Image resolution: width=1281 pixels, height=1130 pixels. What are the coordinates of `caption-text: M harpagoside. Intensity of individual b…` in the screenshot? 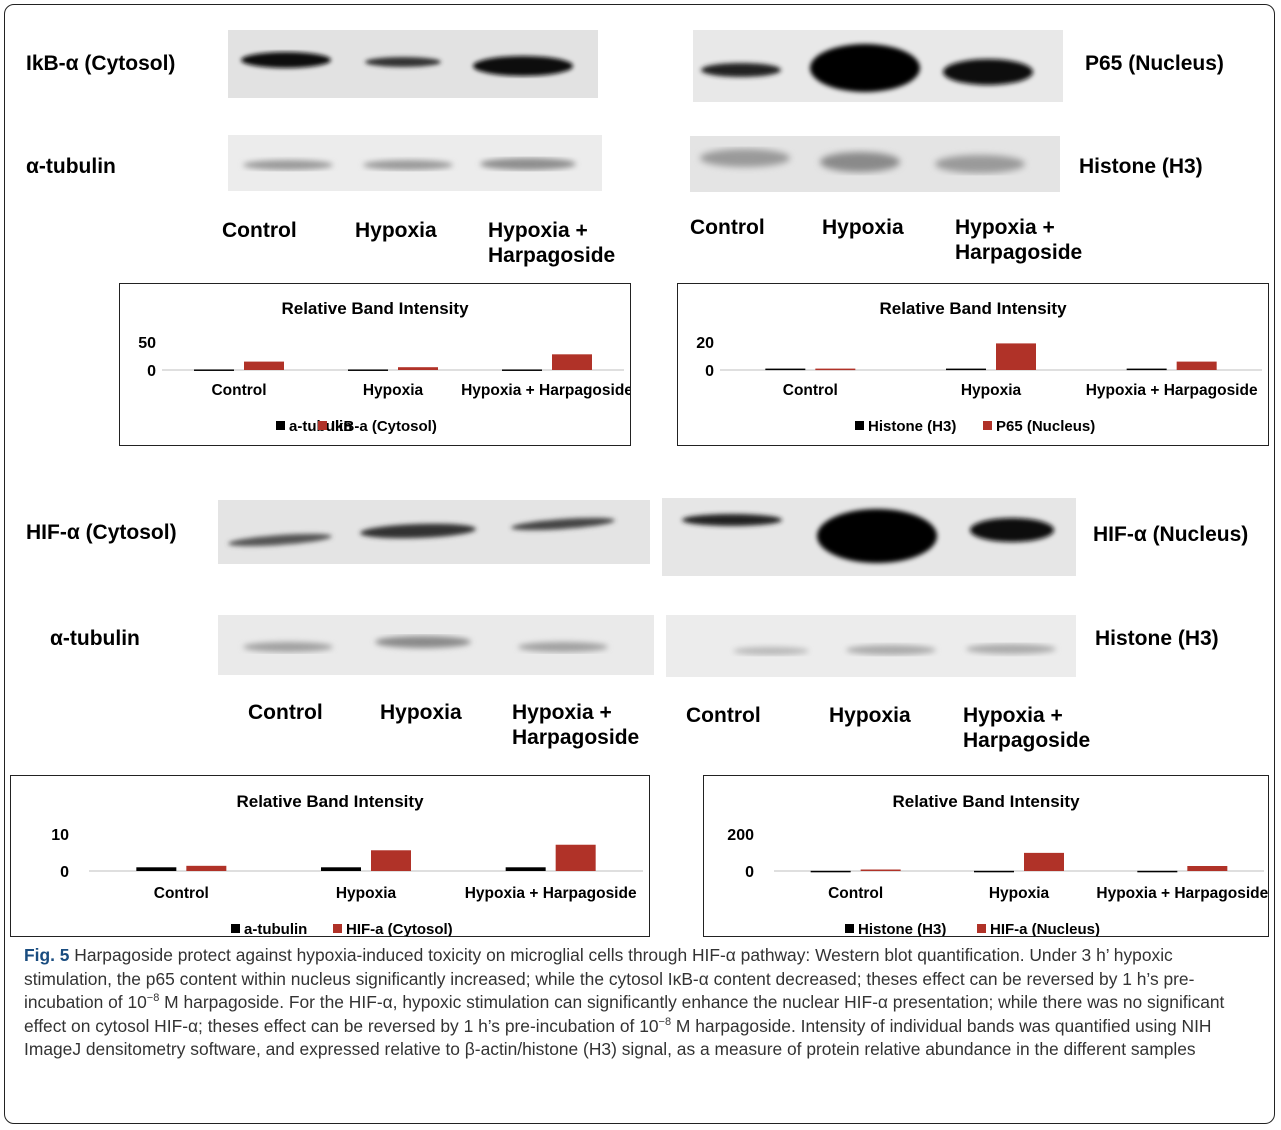 It's located at (618, 1037).